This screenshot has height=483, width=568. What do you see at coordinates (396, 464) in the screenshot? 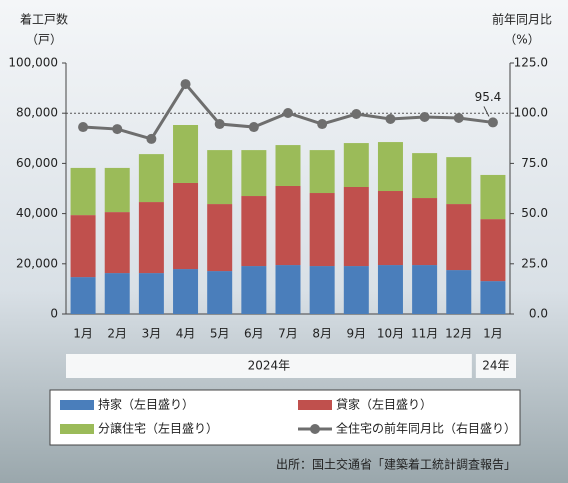
I see `source: 出所：国土交通省「建築着工統計調査報告」` at bounding box center [396, 464].